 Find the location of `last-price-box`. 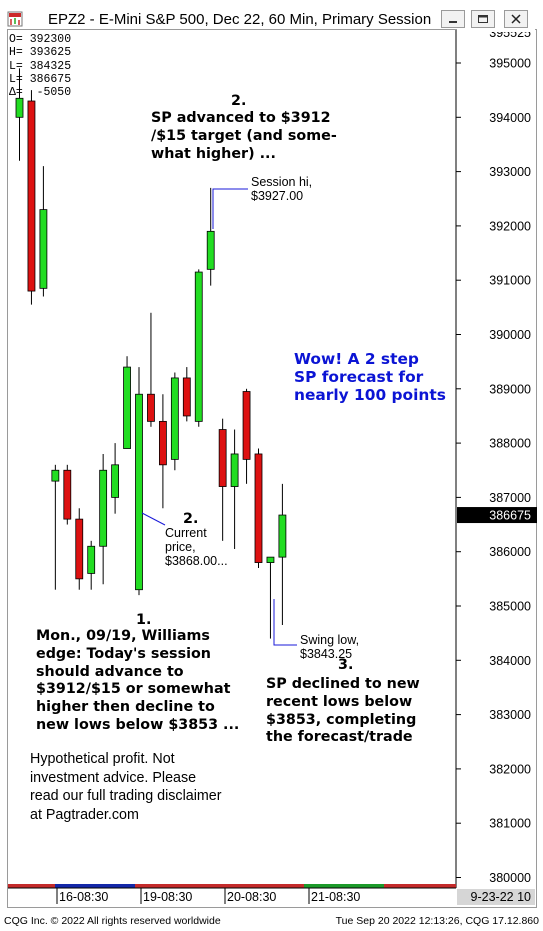

last-price-box is located at coordinates (497, 515).